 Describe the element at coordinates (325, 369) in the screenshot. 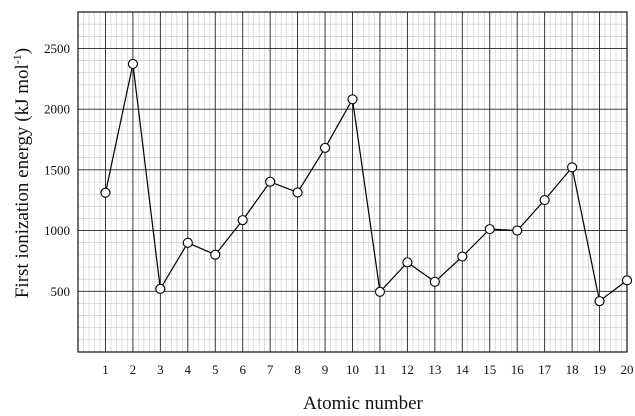

I see `x-tick-label: 9` at that location.